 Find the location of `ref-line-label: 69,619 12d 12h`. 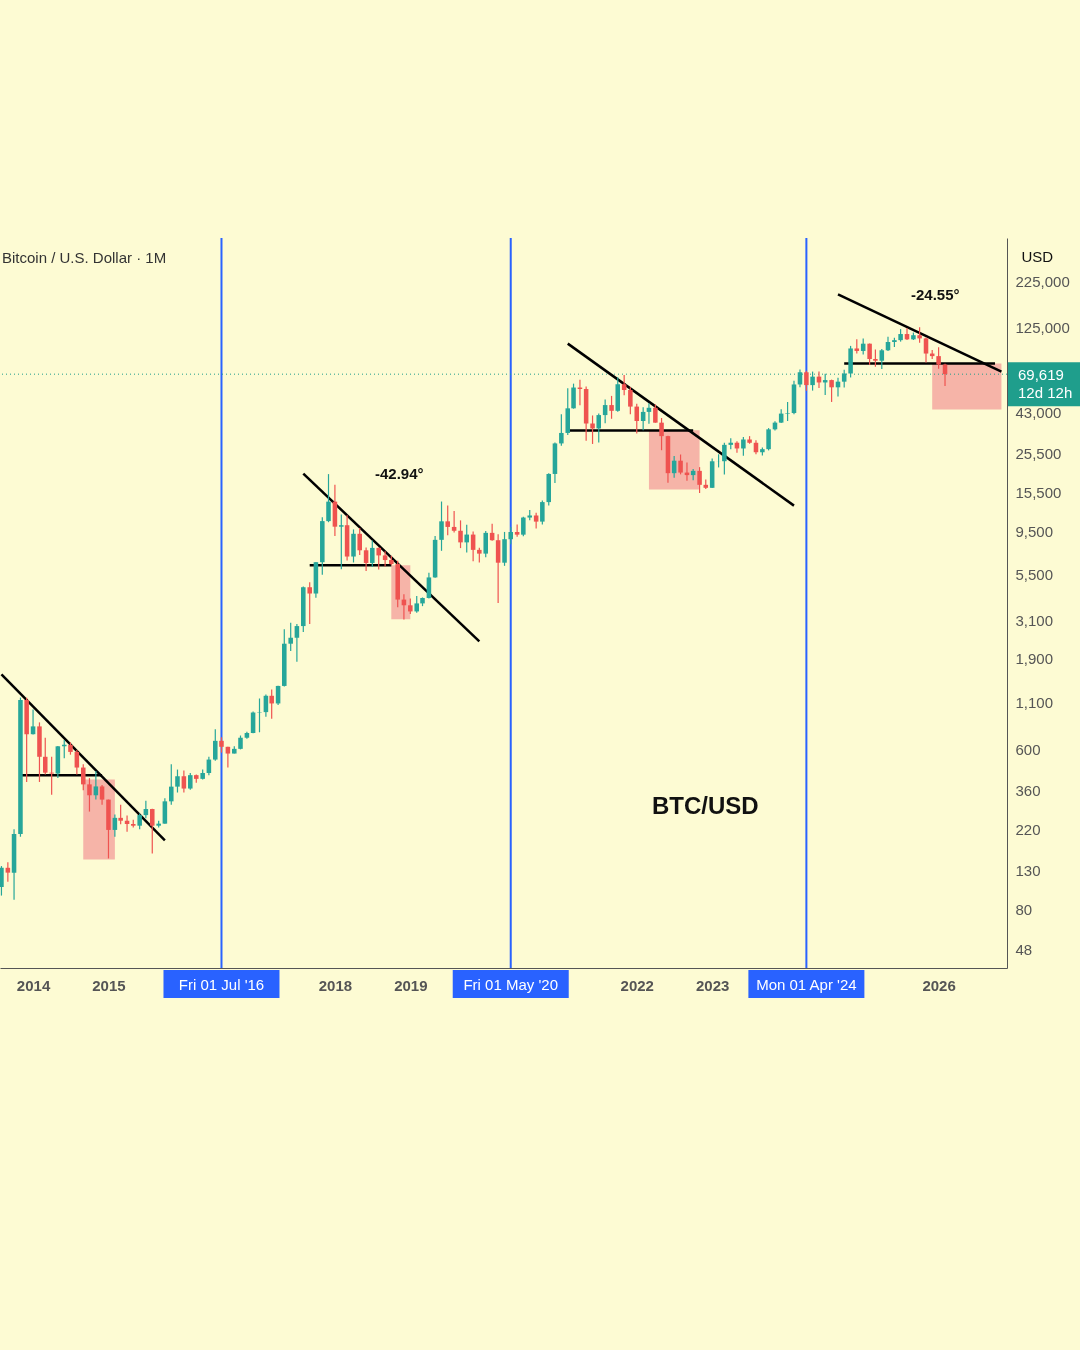

ref-line-label: 69,619 12d 12h is located at coordinates (1045, 384).